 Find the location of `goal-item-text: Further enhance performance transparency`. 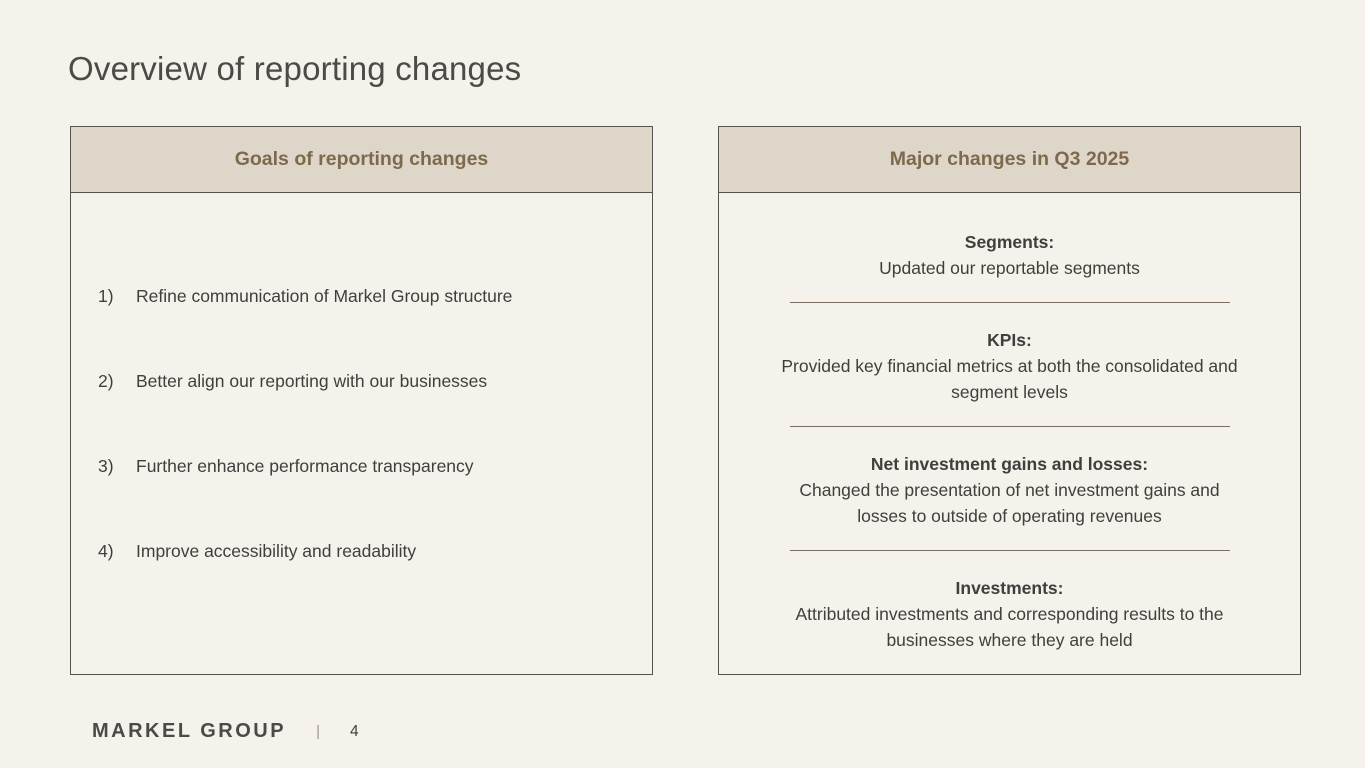

goal-item-text: Further enhance performance transparency is located at coordinates (305, 466).